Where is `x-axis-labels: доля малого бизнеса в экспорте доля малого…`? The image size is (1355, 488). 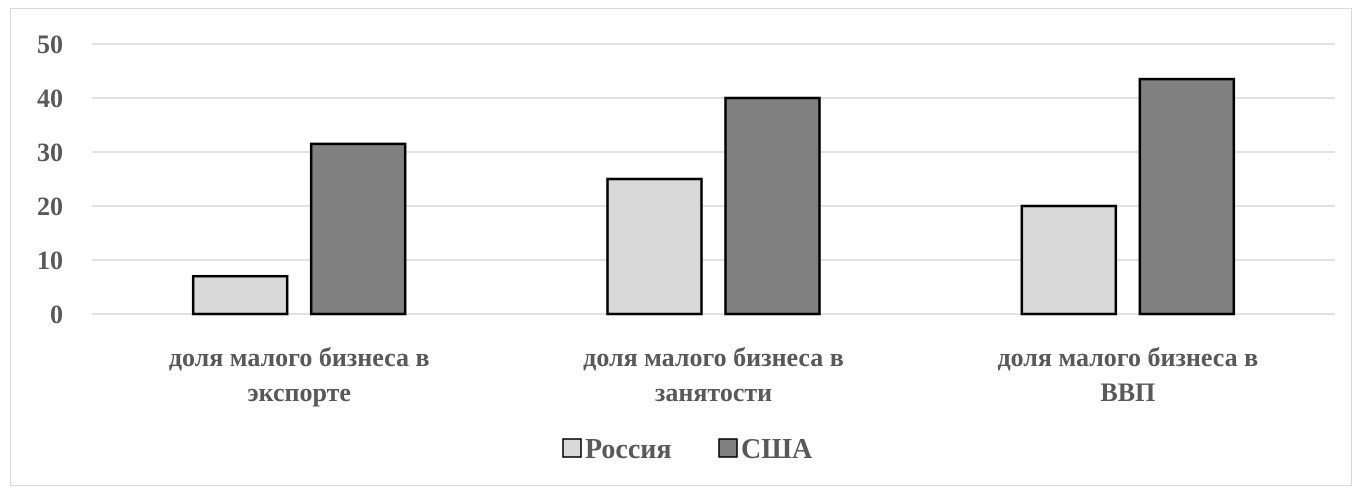
x-axis-labels: доля малого бизнеса в экспорте доля малого… is located at coordinates (713, 375).